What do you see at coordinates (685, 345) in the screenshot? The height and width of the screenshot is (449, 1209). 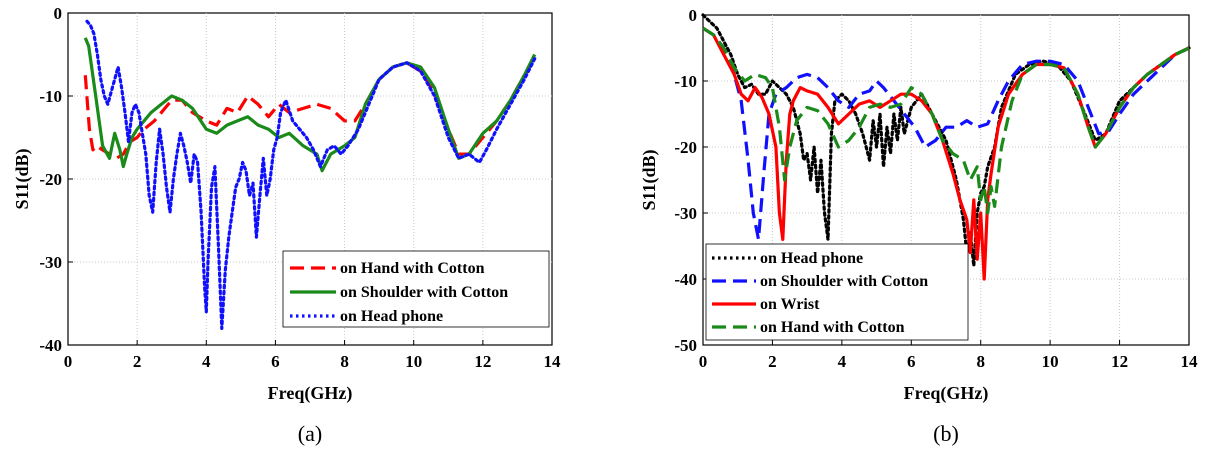 I see `y-tick-label: -50` at bounding box center [685, 345].